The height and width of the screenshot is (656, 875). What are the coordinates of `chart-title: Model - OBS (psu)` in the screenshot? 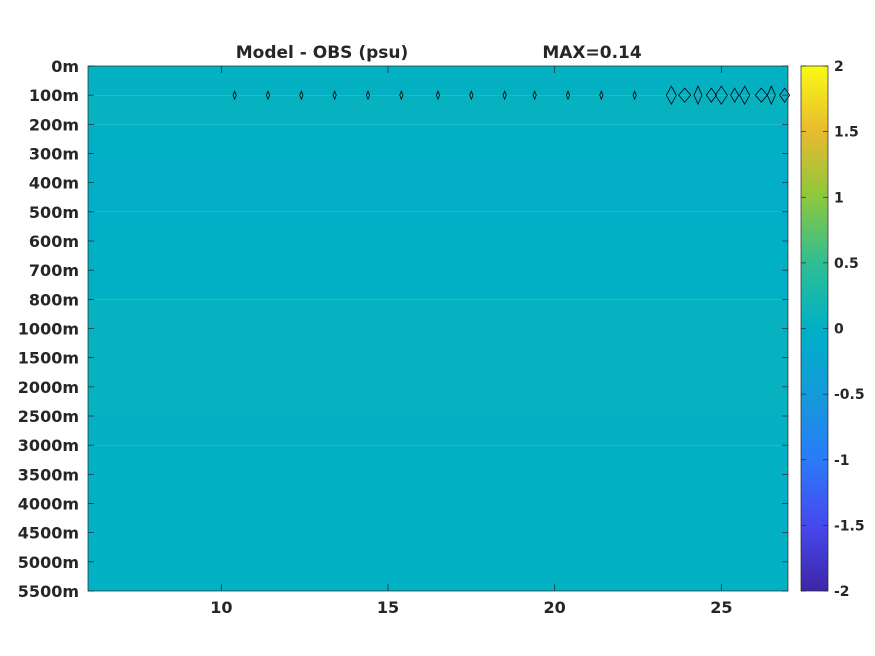 It's located at (322, 53).